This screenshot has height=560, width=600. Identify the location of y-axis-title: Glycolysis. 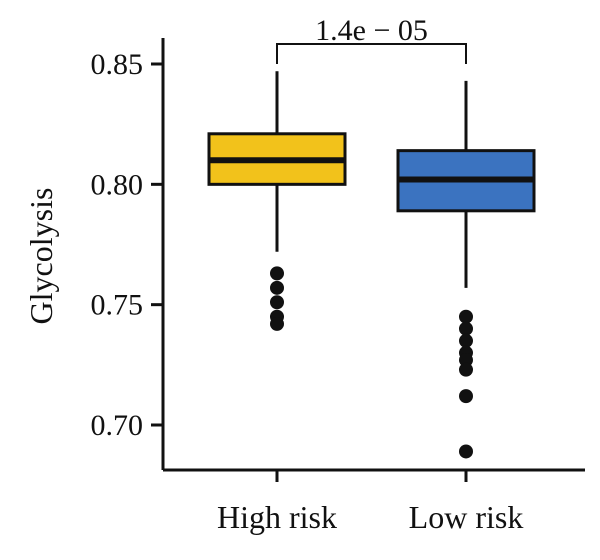
(41, 256).